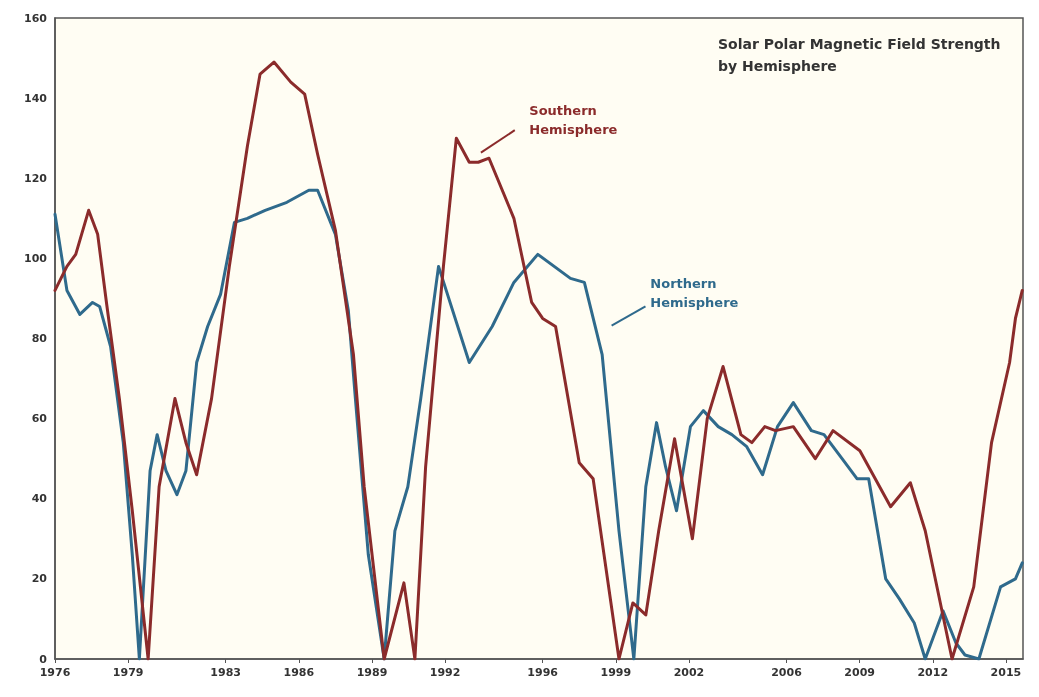 The image size is (1039, 697). What do you see at coordinates (39, 419) in the screenshot?
I see `y-tick-label: 60` at bounding box center [39, 419].